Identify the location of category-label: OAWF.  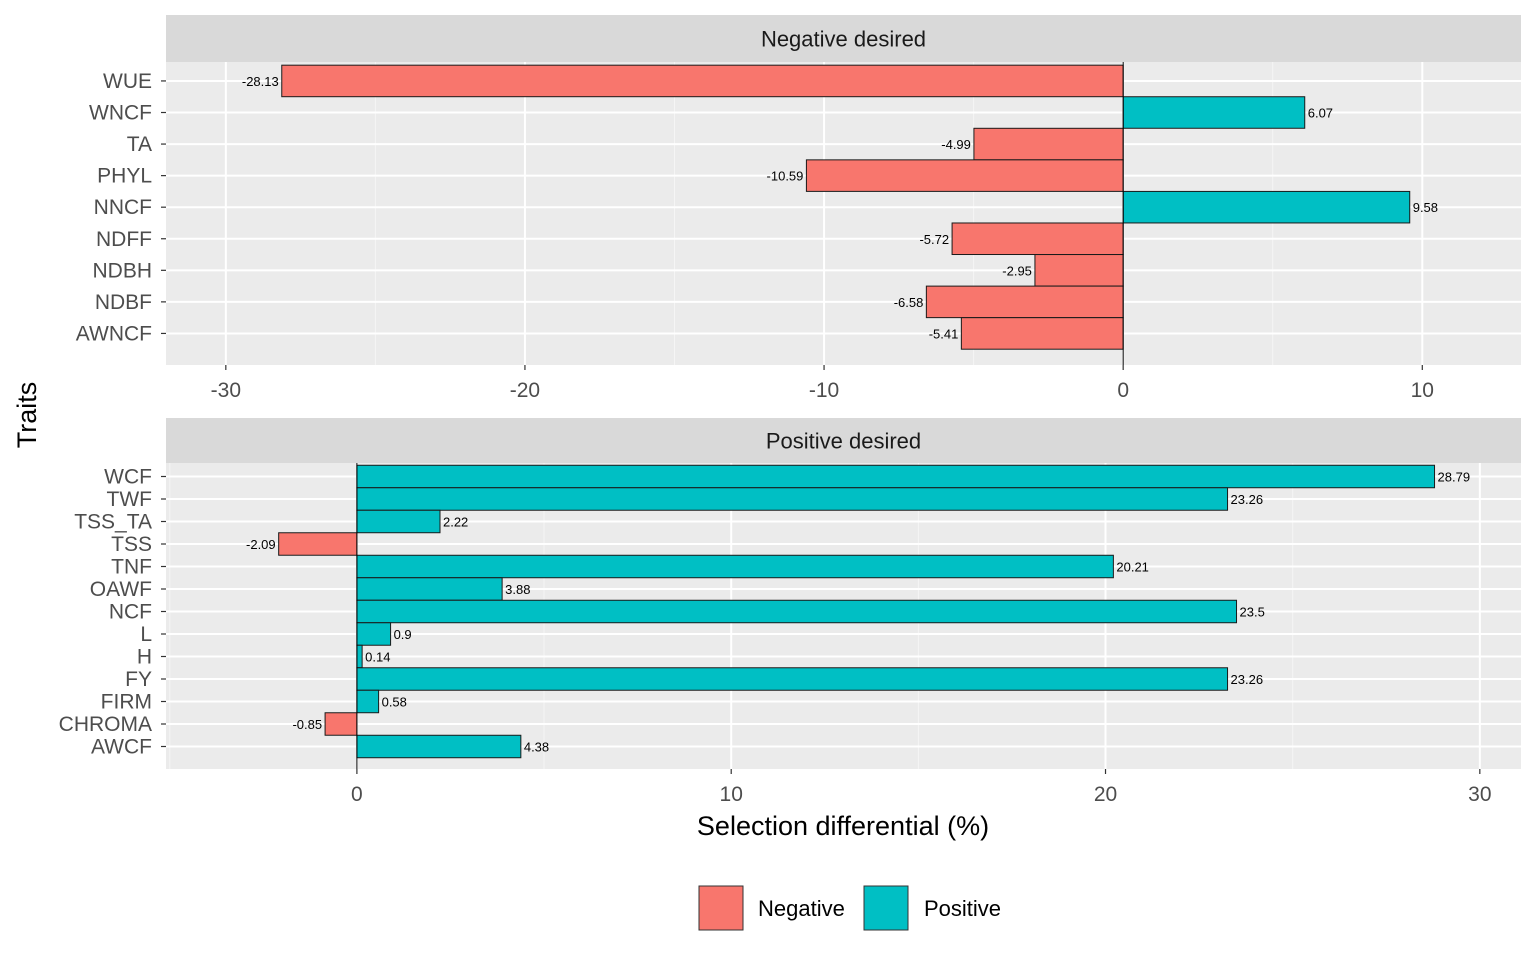
(121, 589).